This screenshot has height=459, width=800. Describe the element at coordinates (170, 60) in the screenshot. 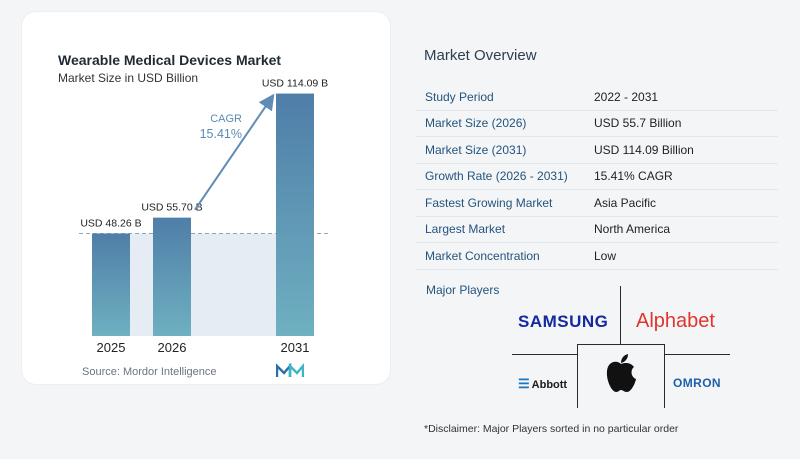

I see `chart-title: Wearable Medical Devices Market` at that location.